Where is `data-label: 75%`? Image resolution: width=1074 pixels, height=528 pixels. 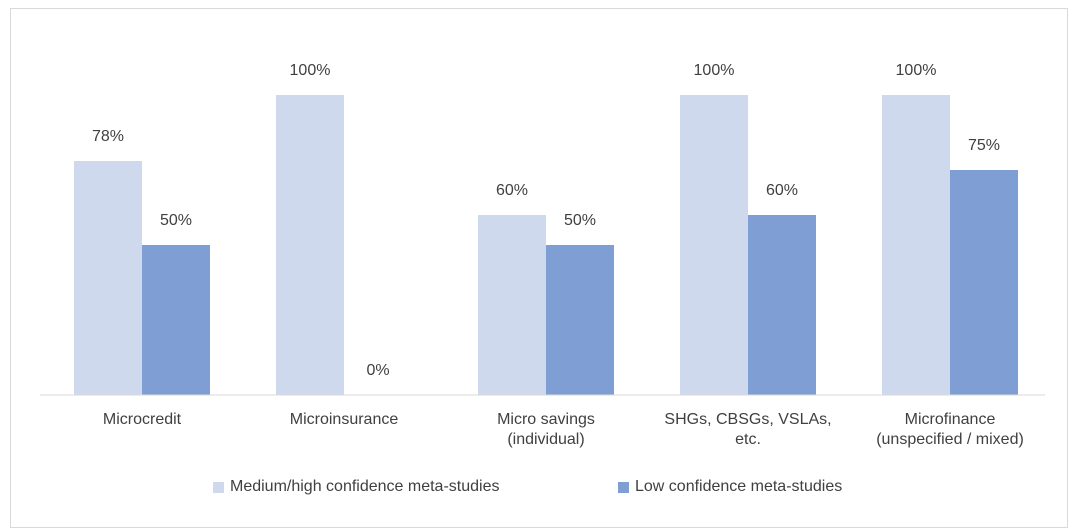
data-label: 75% is located at coordinates (984, 145).